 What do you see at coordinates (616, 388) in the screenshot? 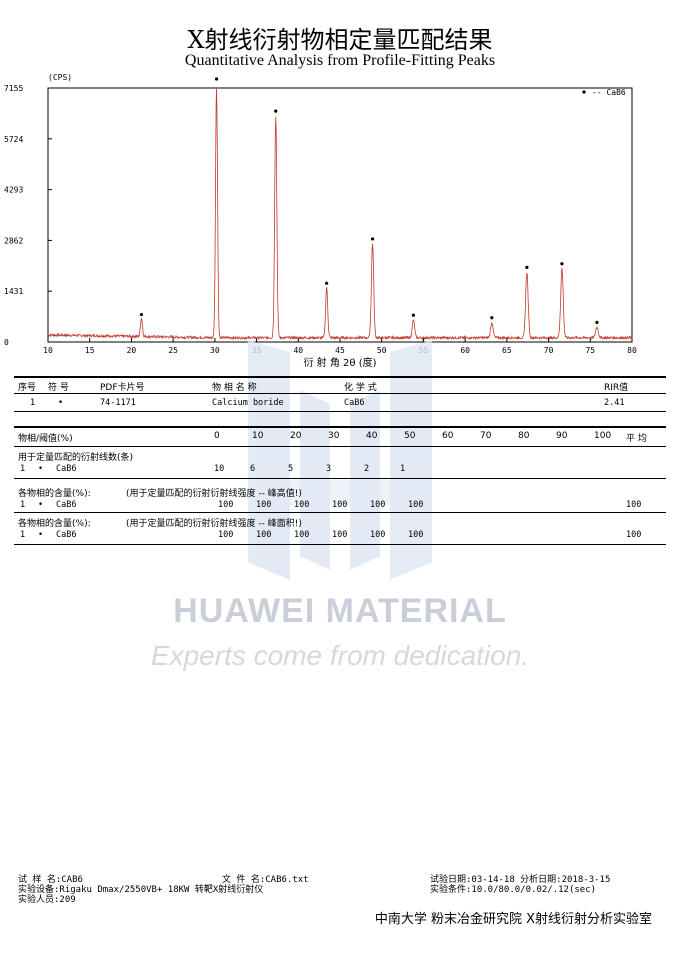
I see `col-header-rir: RIR值` at bounding box center [616, 388].